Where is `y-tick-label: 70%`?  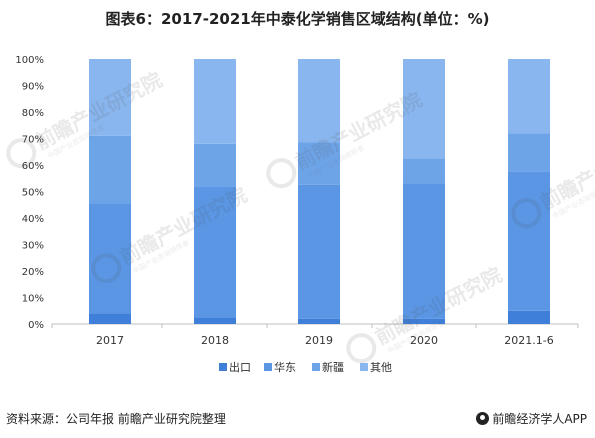
y-tick-label: 70% is located at coordinates (33, 140).